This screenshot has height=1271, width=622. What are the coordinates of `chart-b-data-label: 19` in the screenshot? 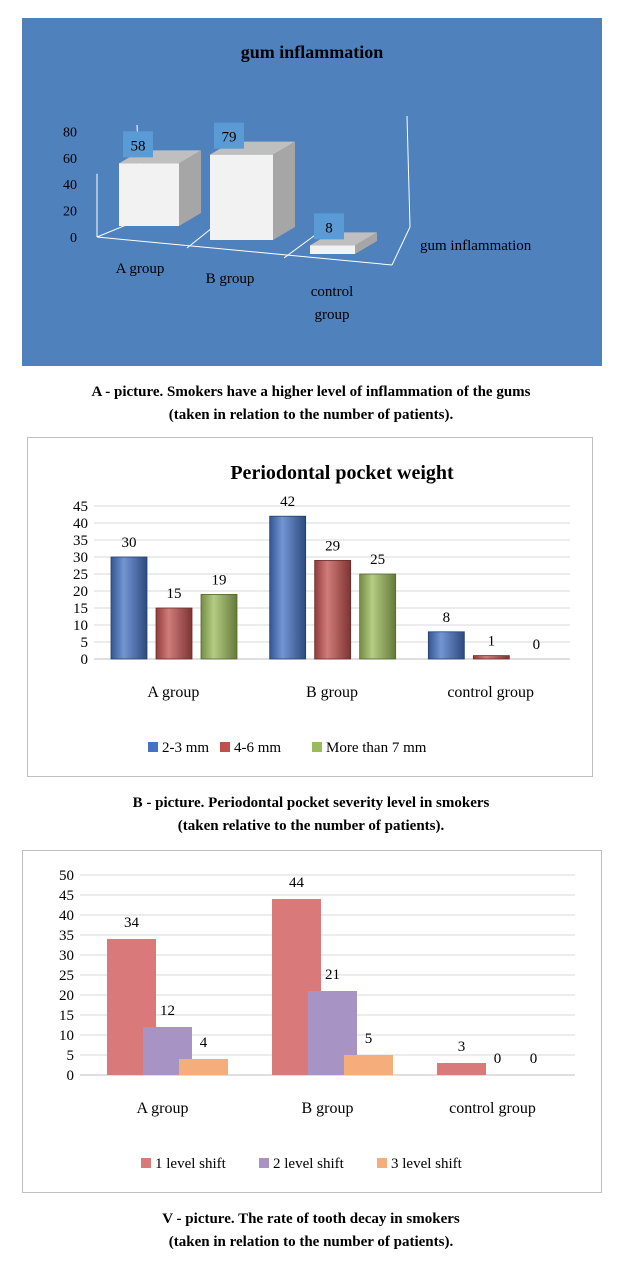 It's located at (219, 580).